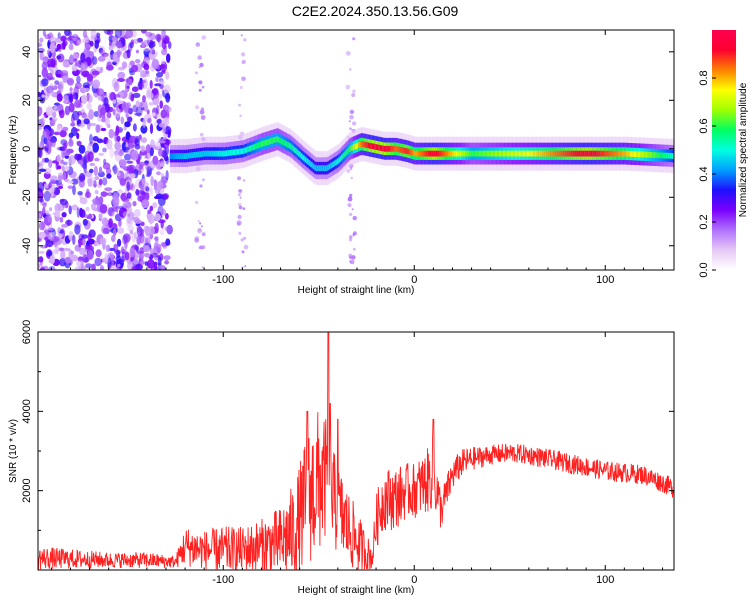 The height and width of the screenshot is (600, 750). I want to click on spectrogram-y-tick-label: -40, so click(27, 246).